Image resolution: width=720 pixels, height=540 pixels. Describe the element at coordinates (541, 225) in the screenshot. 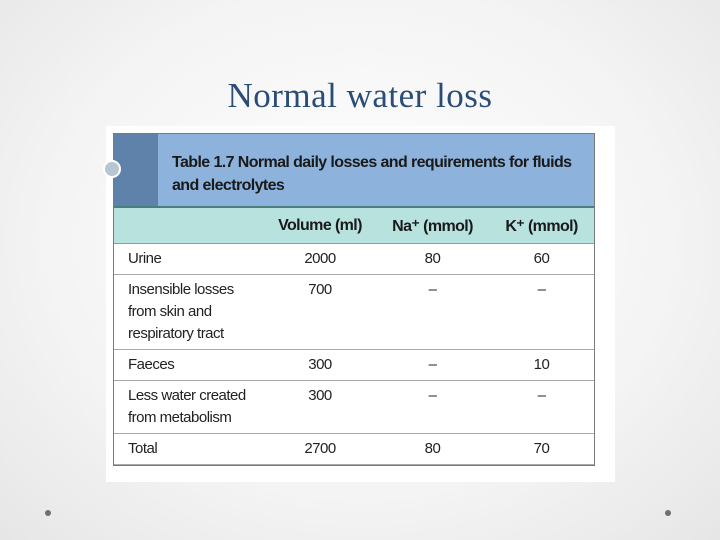

I see `column-header: K⁺ (mmol)` at that location.